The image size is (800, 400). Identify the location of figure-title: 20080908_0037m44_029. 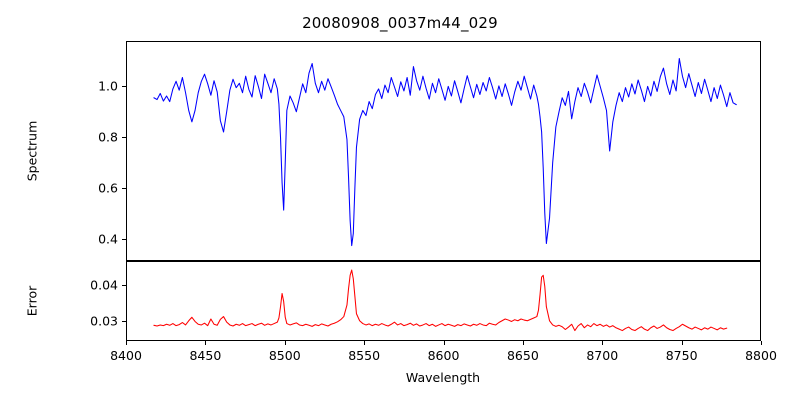
(400, 23).